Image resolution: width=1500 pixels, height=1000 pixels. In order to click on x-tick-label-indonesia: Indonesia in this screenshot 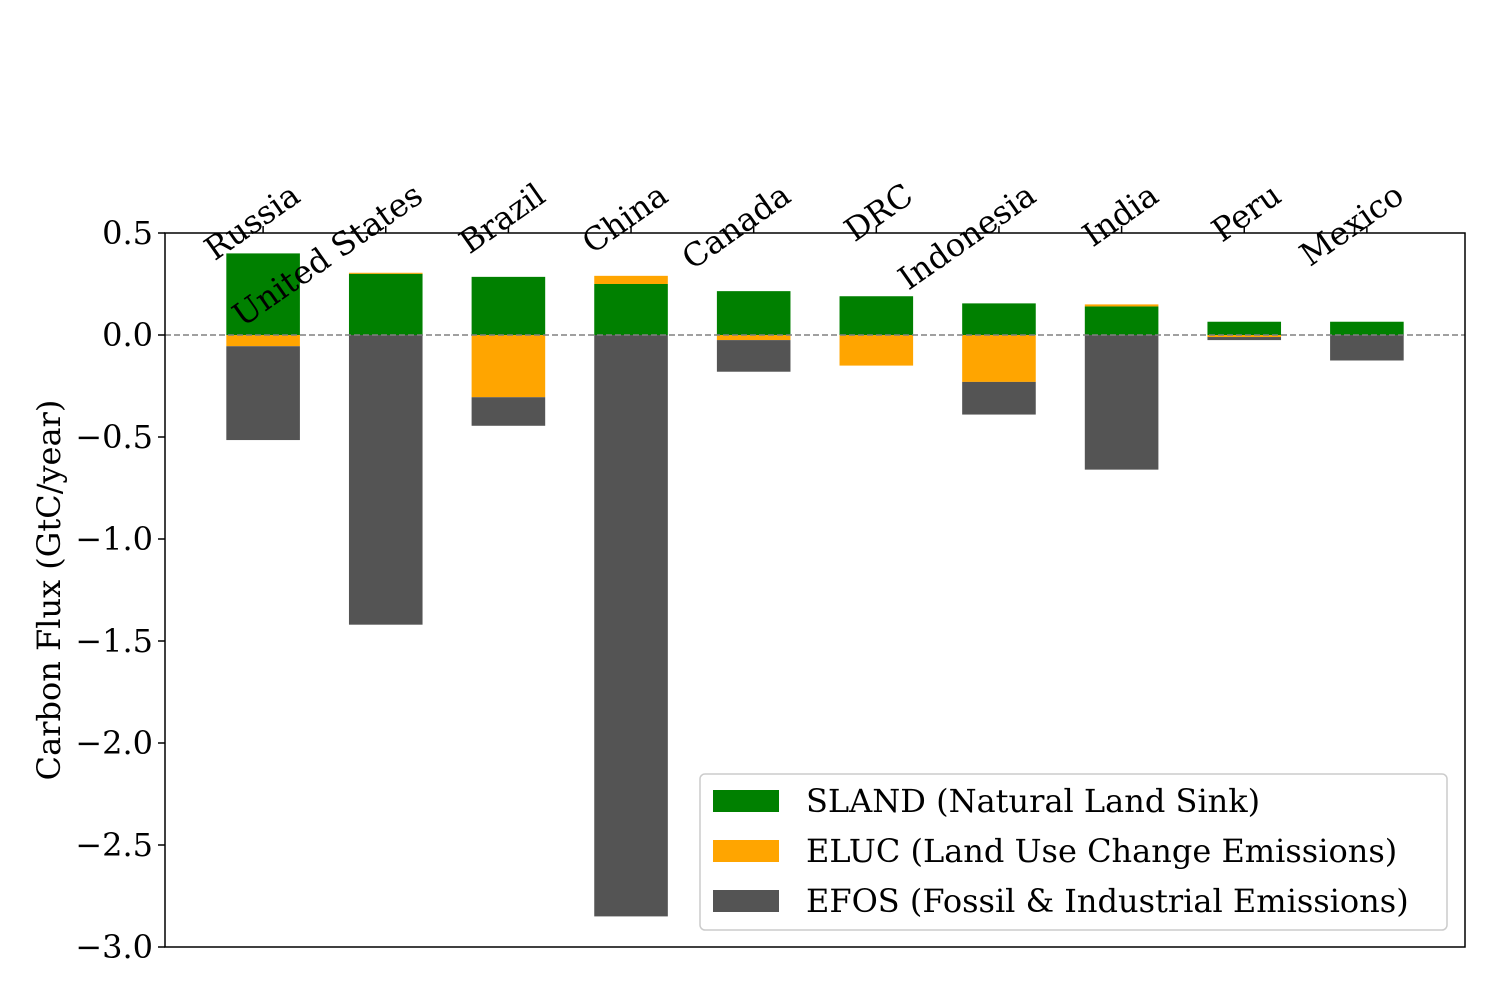, I will do `click(966, 236)`.